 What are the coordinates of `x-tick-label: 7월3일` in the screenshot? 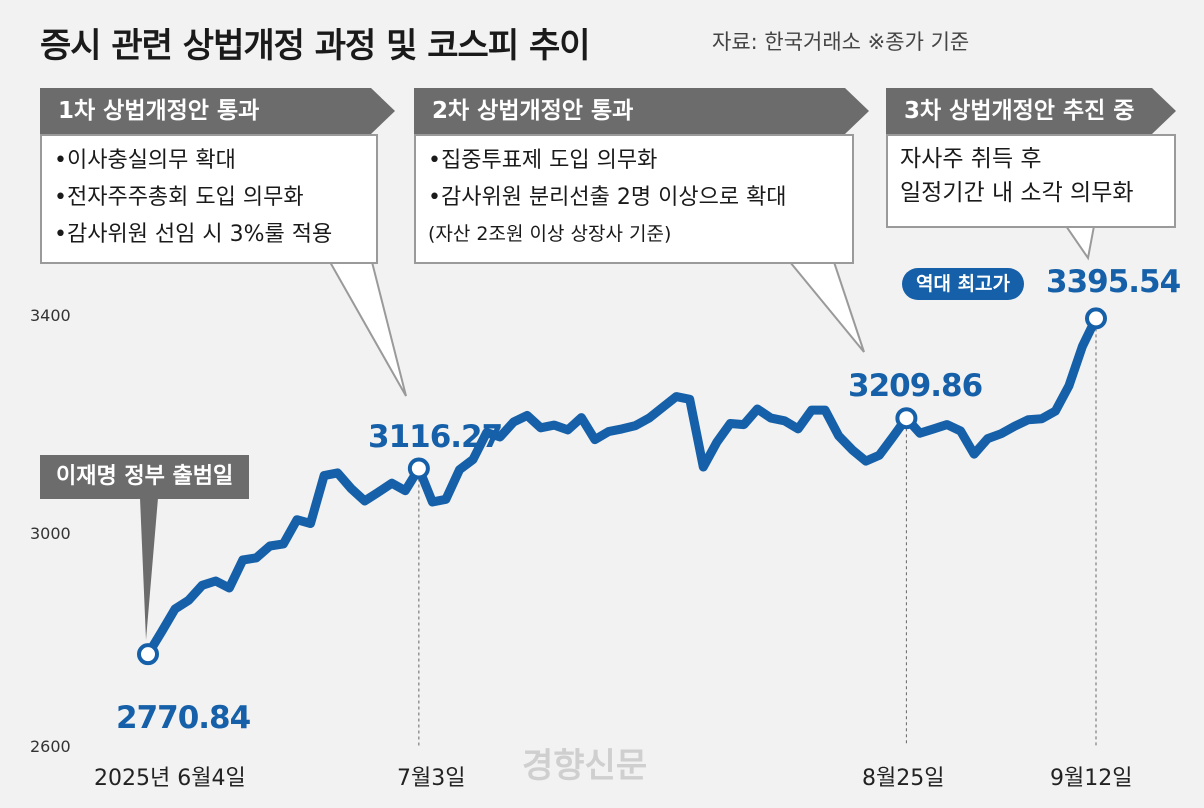 It's located at (431, 778).